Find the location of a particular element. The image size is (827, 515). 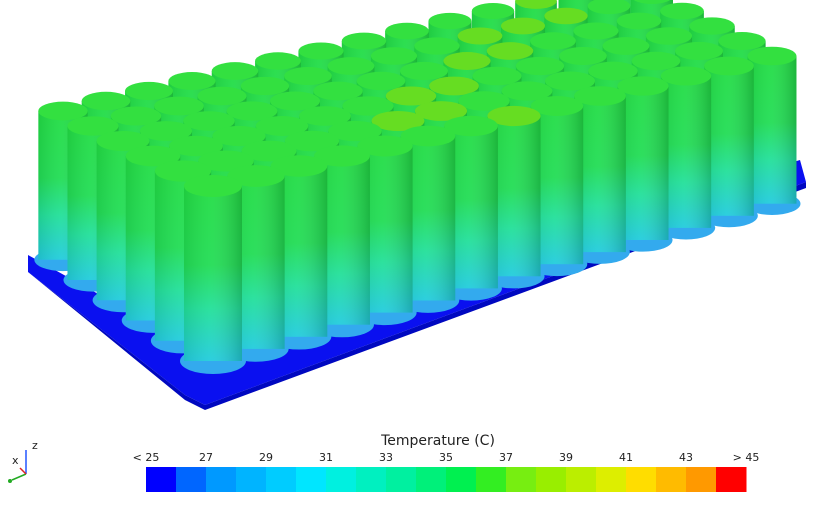

colorbar-label: < 25 is located at coordinates (146, 457).